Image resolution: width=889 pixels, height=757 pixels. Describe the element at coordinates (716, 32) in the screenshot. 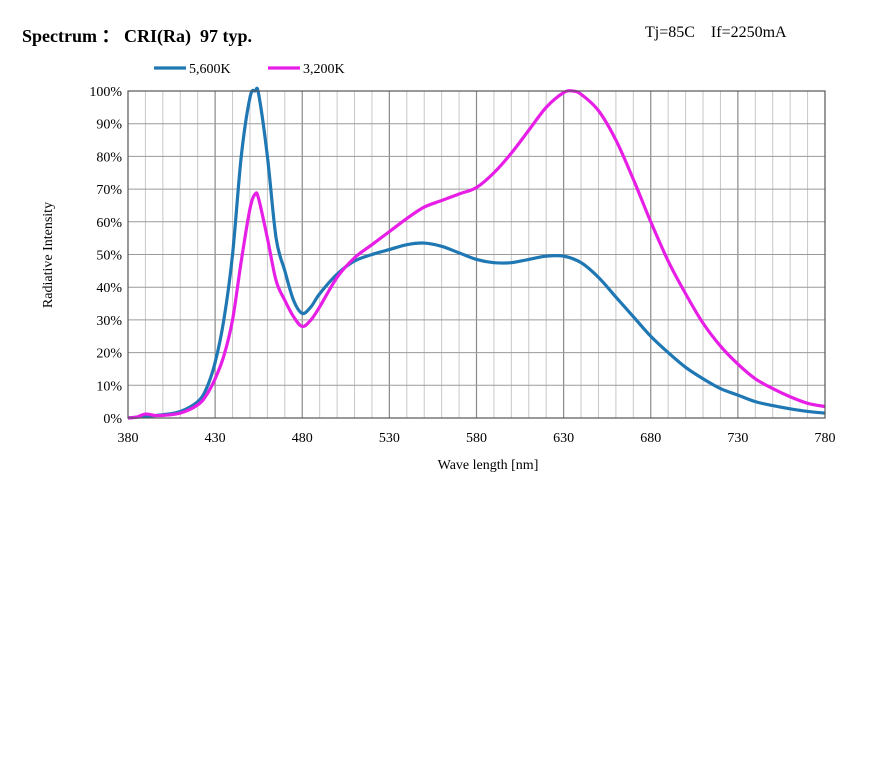

I see `test-conditions: Tj=85C If=2250mA` at that location.